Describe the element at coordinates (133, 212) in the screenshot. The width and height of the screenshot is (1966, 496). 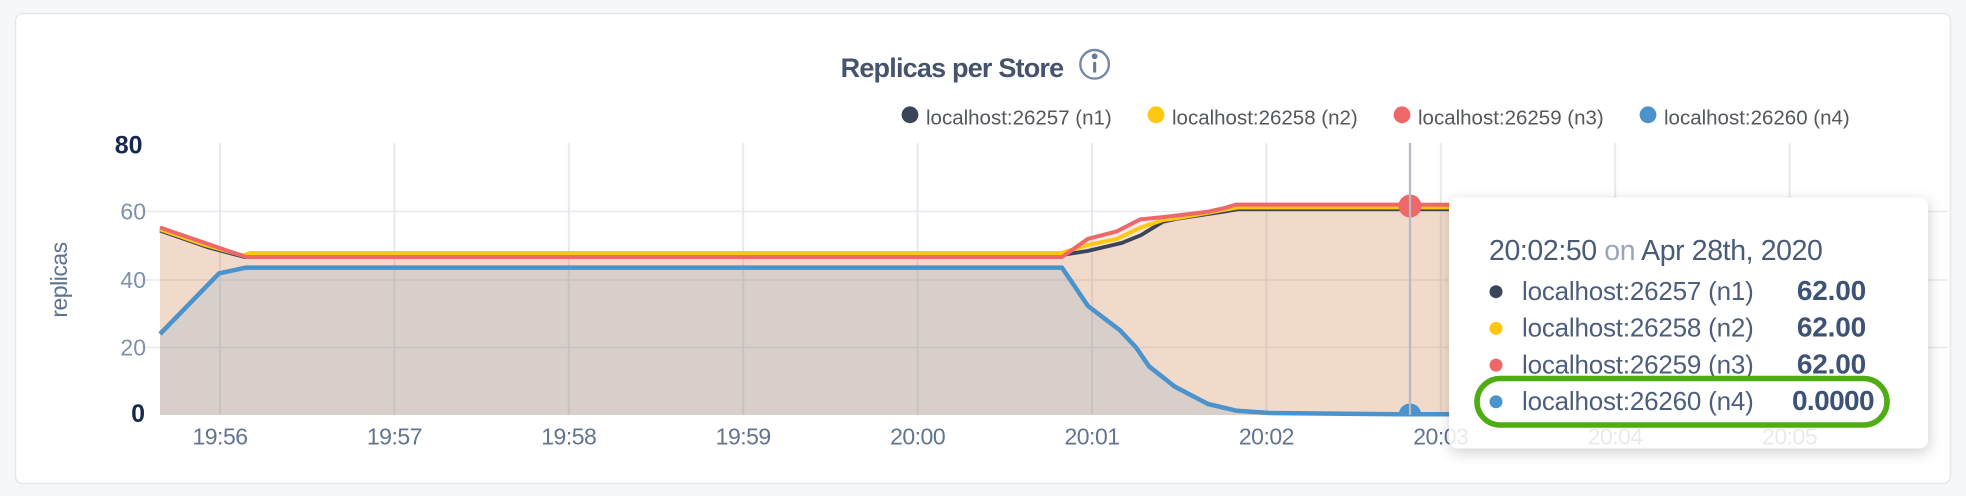
I see `svg-text: 60` at that location.